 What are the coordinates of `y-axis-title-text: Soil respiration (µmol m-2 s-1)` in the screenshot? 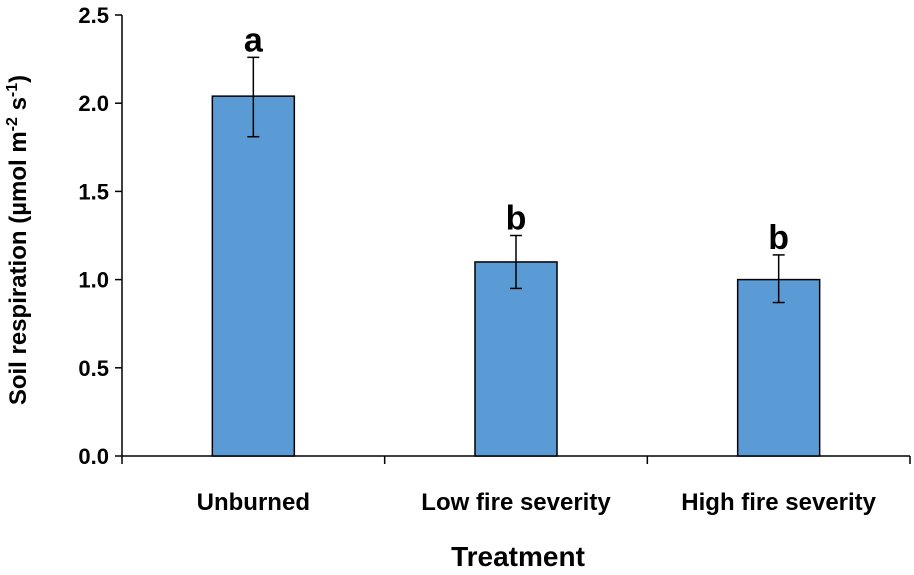 It's located at (18, 240).